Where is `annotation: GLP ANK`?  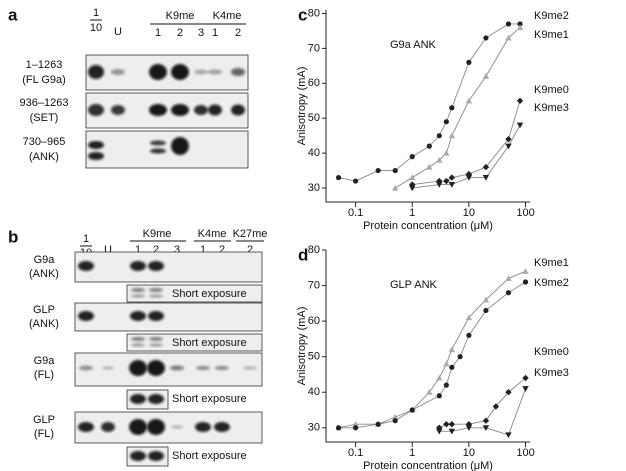 annotation: GLP ANK is located at coordinates (414, 285).